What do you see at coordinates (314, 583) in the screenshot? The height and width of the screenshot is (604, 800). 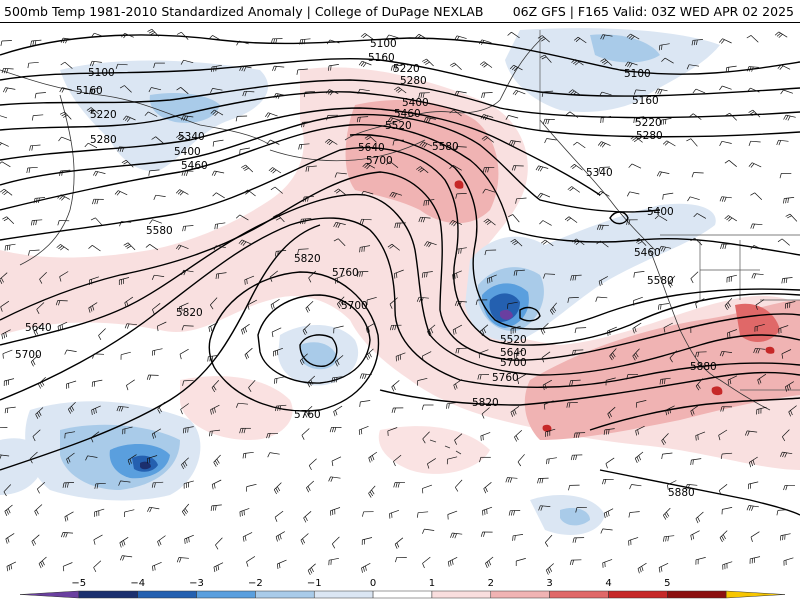 I see `colorbar-tick-label: −1` at bounding box center [314, 583].